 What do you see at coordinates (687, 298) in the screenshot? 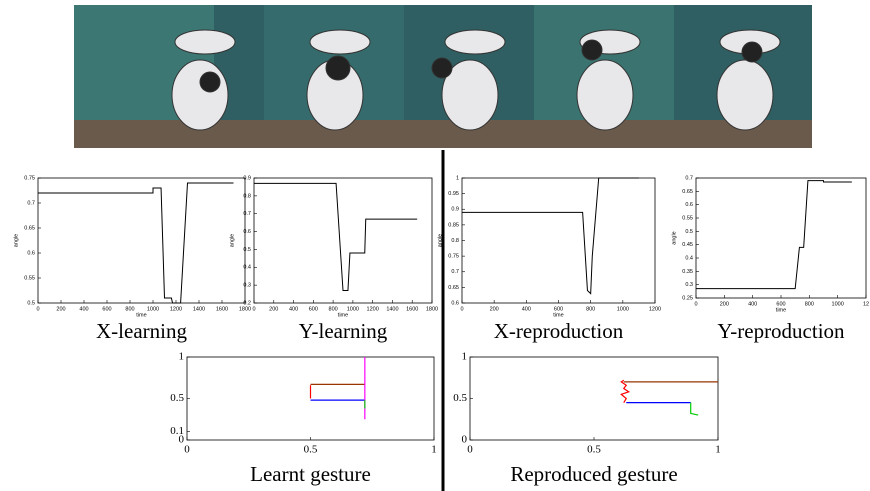
I see `y-tick-label: 0.25` at bounding box center [687, 298].